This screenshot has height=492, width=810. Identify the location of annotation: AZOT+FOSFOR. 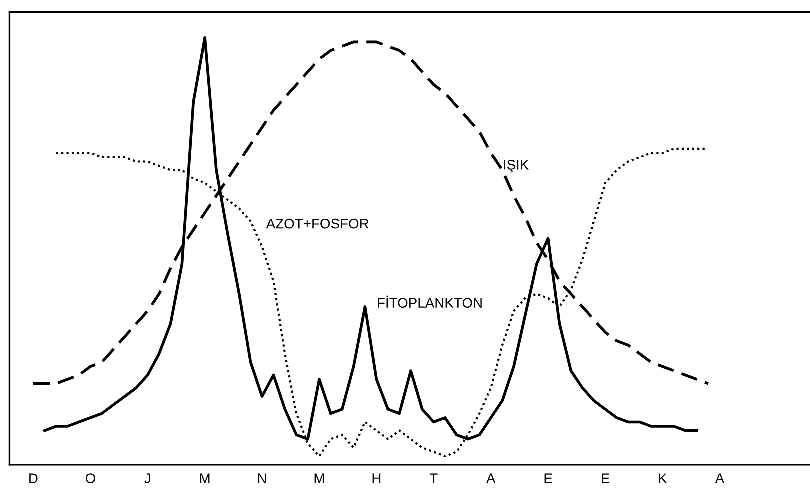
(317, 223).